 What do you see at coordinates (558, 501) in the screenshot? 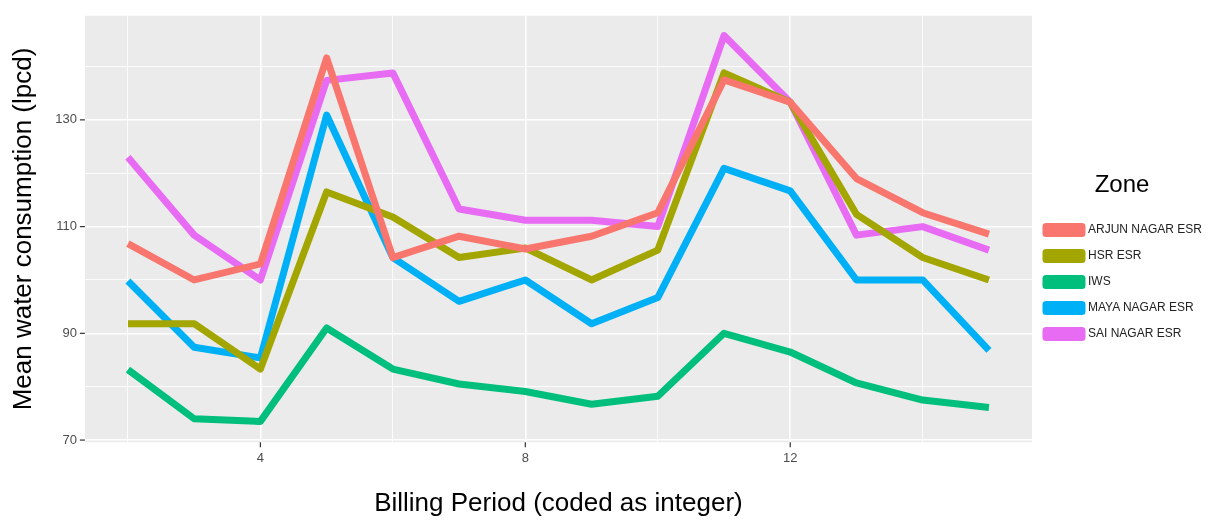
I see `x-axis-title: Billing Period (coded as integer)` at bounding box center [558, 501].